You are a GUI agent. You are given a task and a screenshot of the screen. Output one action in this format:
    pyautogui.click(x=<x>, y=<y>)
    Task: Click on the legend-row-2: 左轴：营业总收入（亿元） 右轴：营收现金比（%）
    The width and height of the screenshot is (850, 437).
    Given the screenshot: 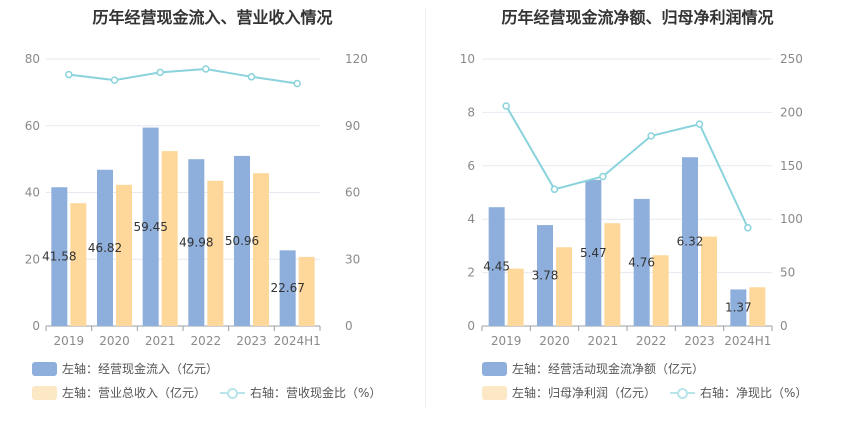 What is the action you would take?
    pyautogui.click(x=213, y=392)
    